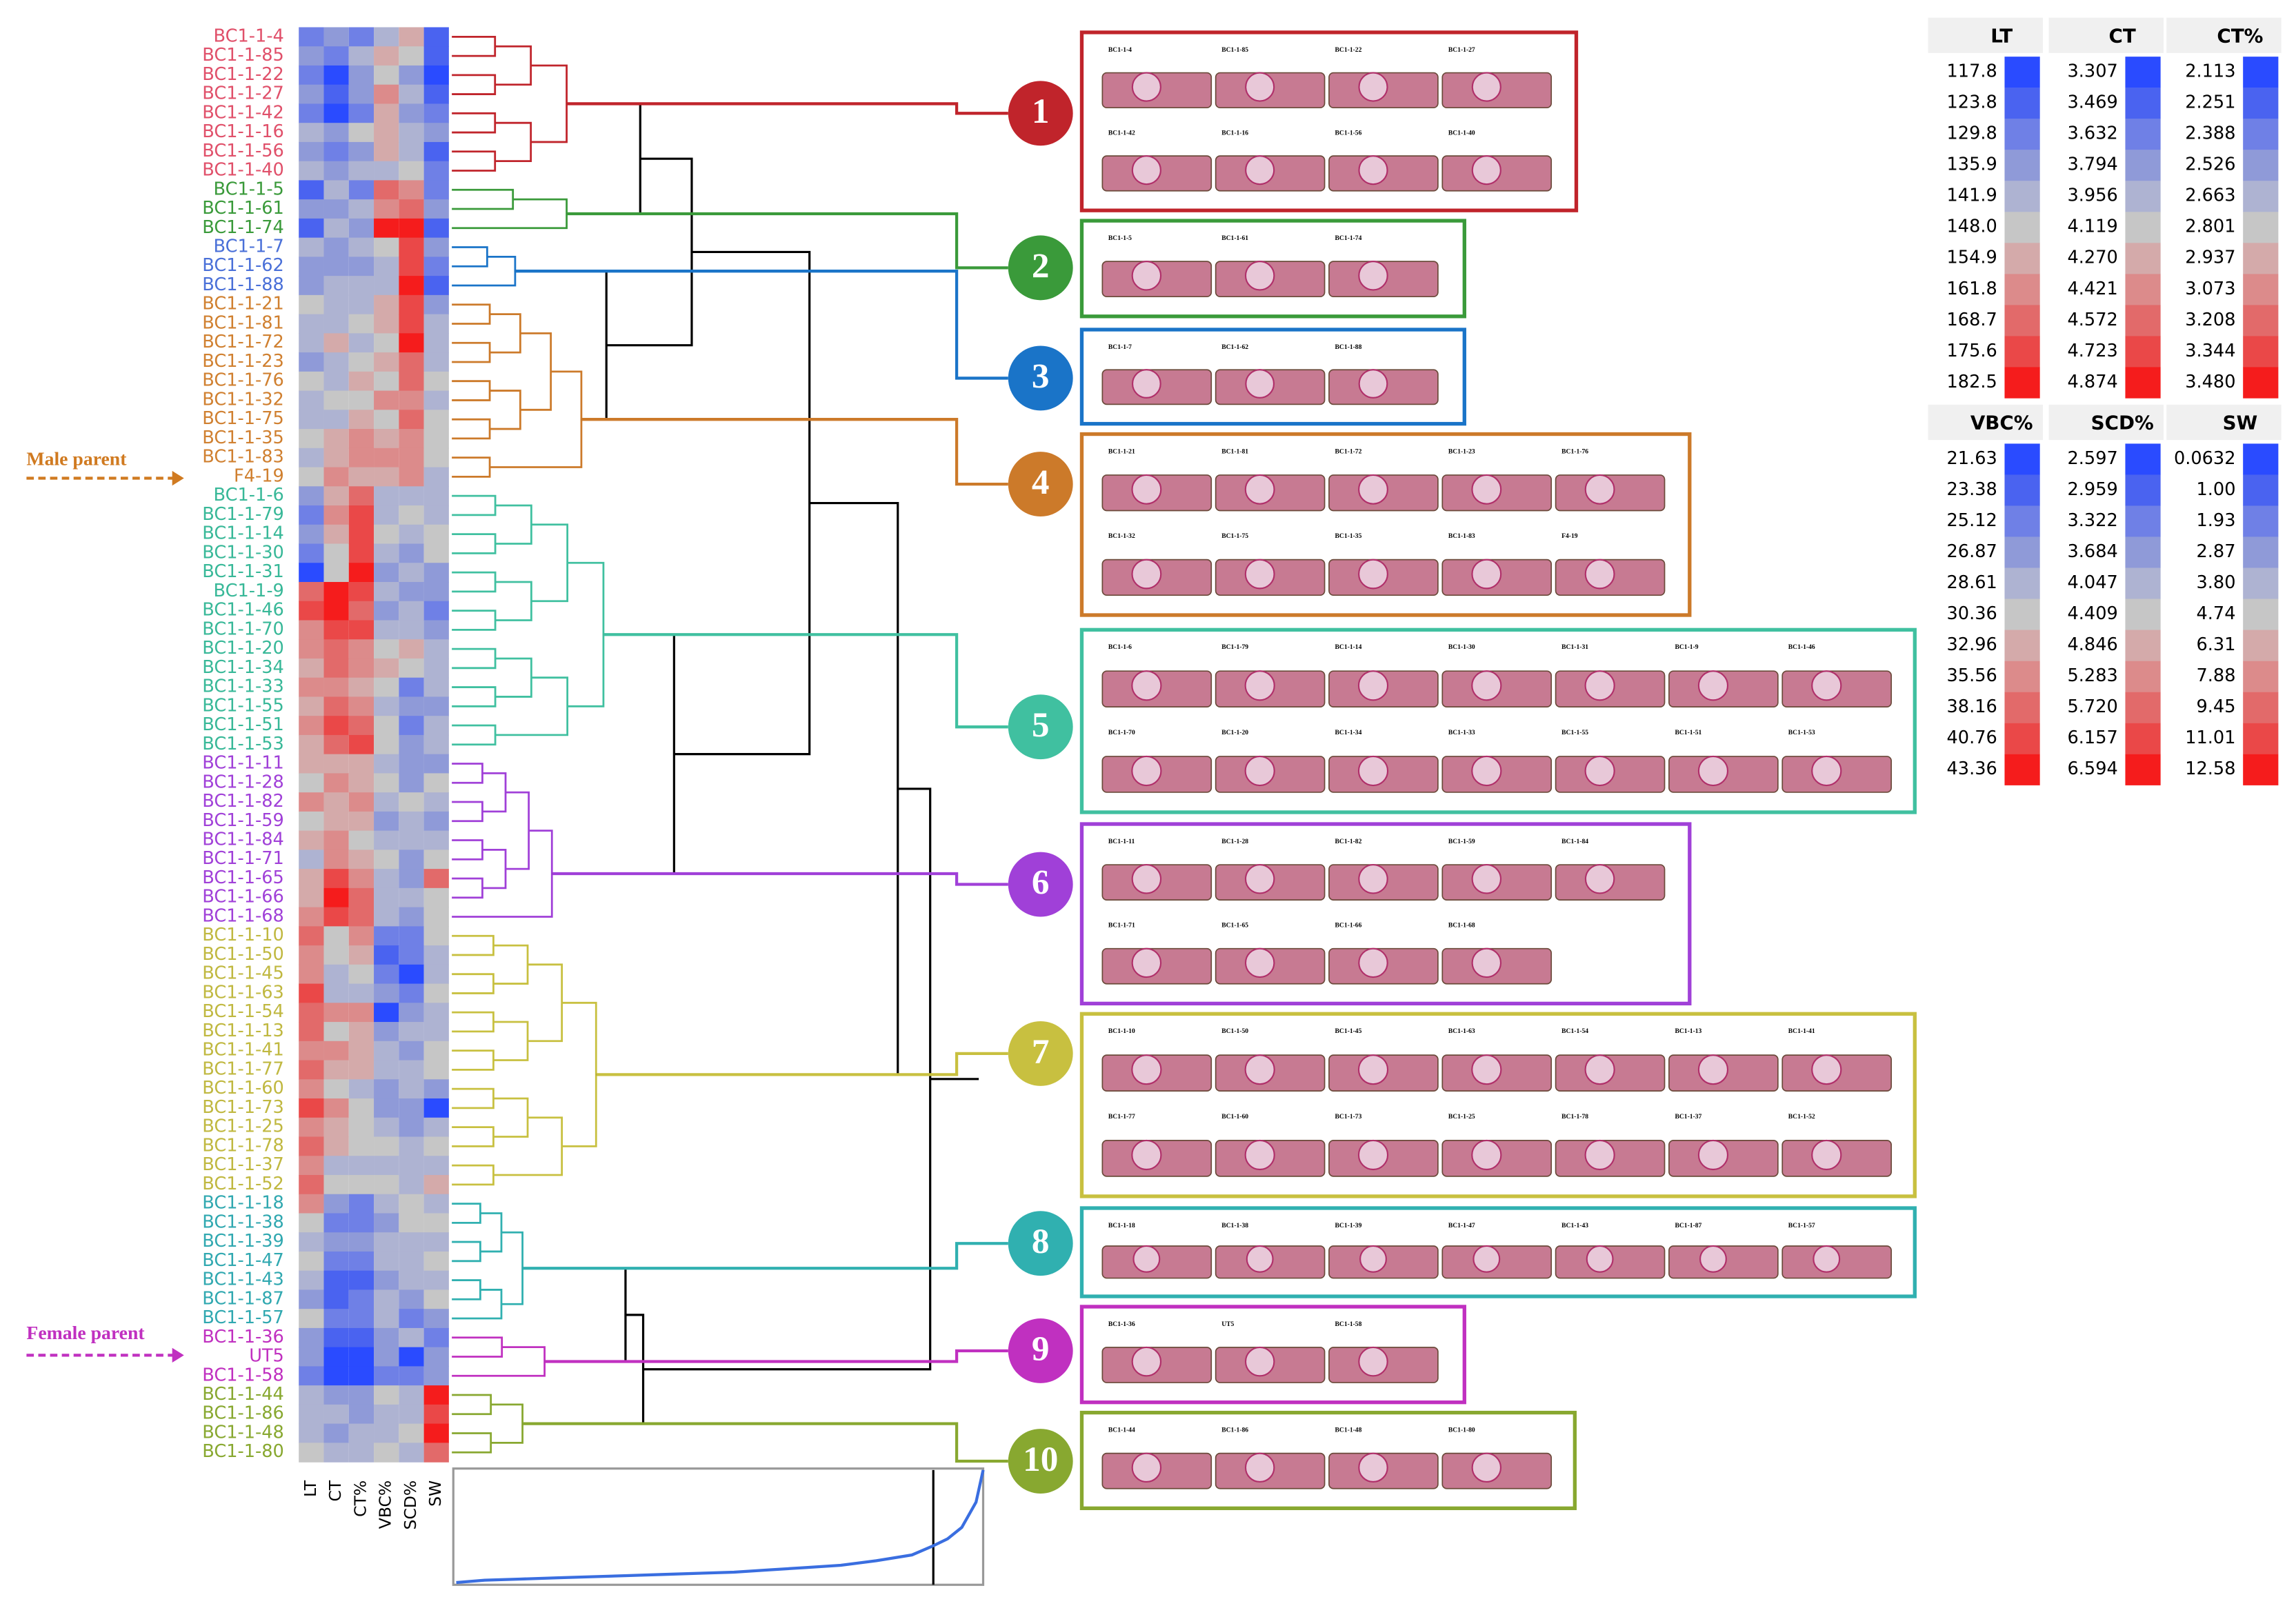 This screenshot has height=1597, width=2296. Describe the element at coordinates (385, 1504) in the screenshot. I see `column-label: VBC%` at that location.